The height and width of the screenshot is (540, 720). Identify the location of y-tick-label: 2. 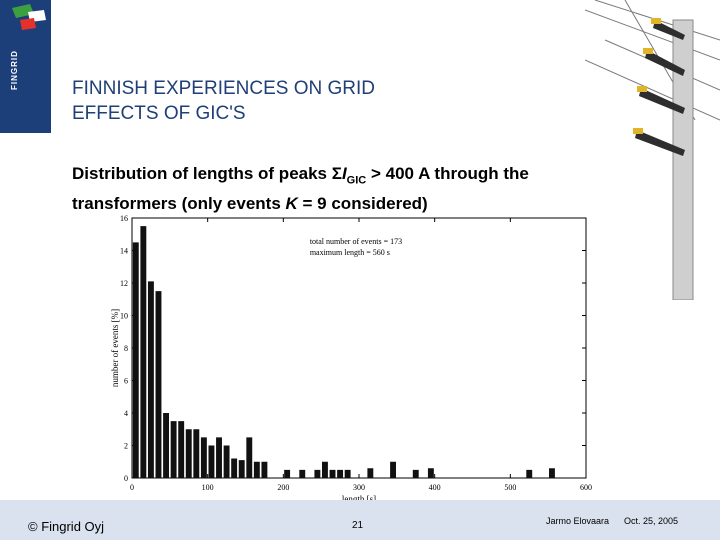
(126, 446).